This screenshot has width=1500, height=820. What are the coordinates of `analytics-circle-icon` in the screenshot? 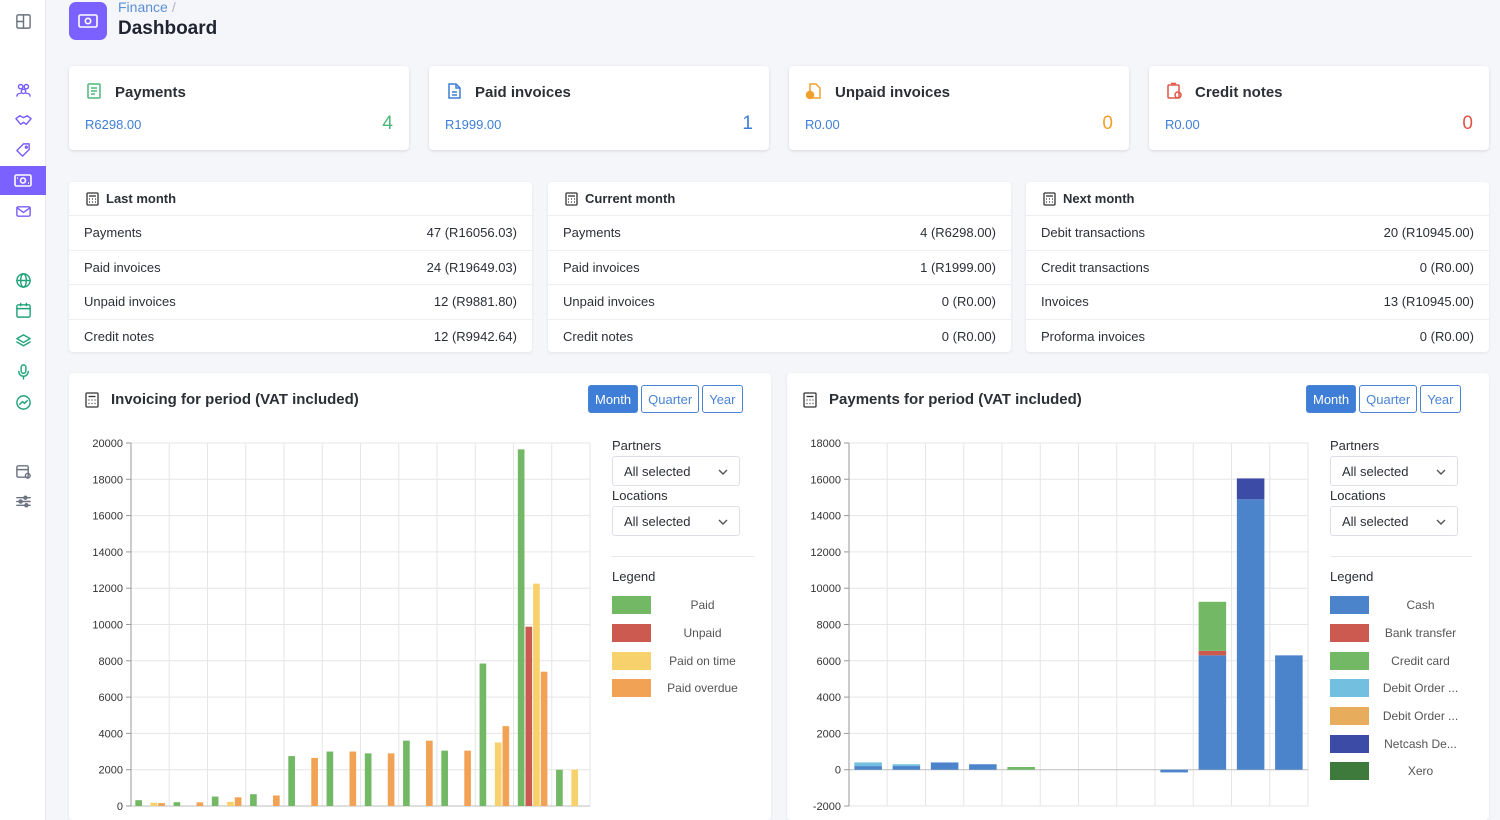 It's located at (23, 402).